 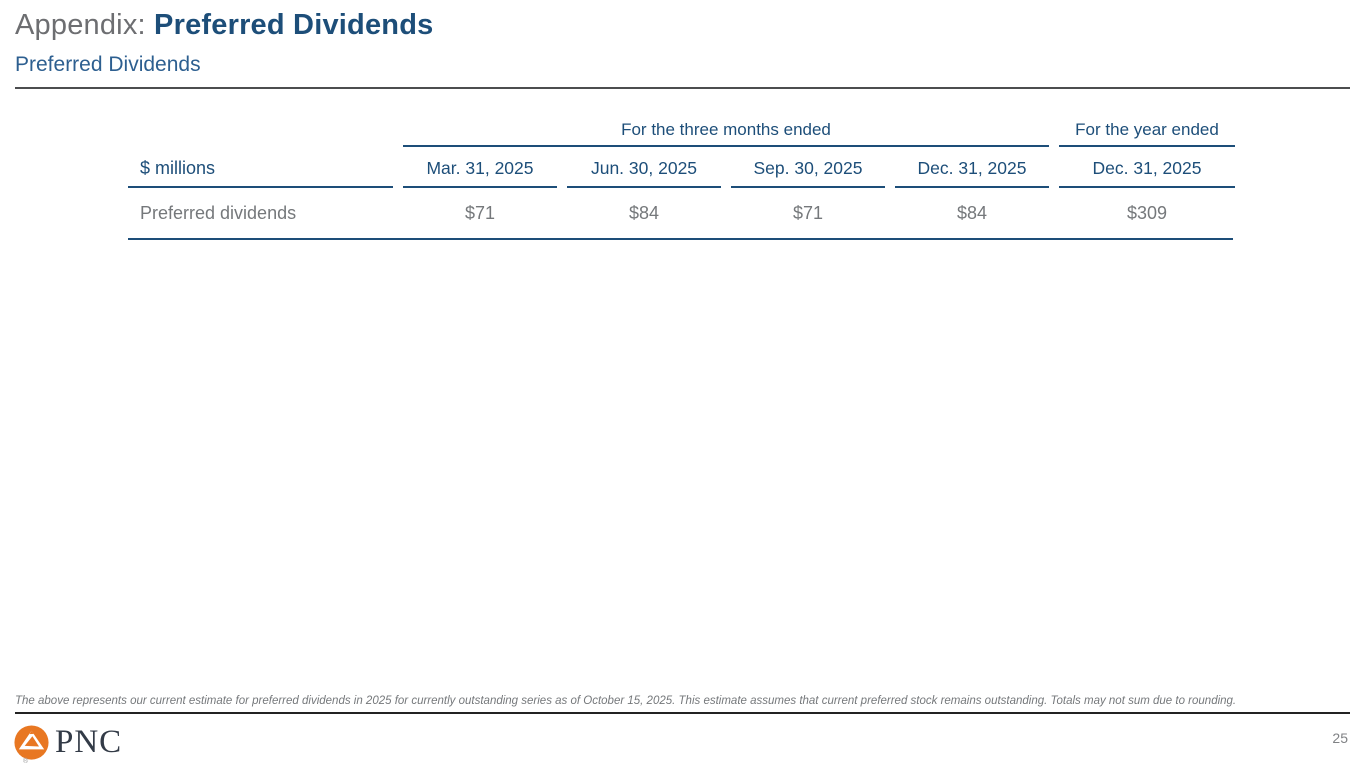 I want to click on unit-label: $ millions, so click(x=260, y=167).